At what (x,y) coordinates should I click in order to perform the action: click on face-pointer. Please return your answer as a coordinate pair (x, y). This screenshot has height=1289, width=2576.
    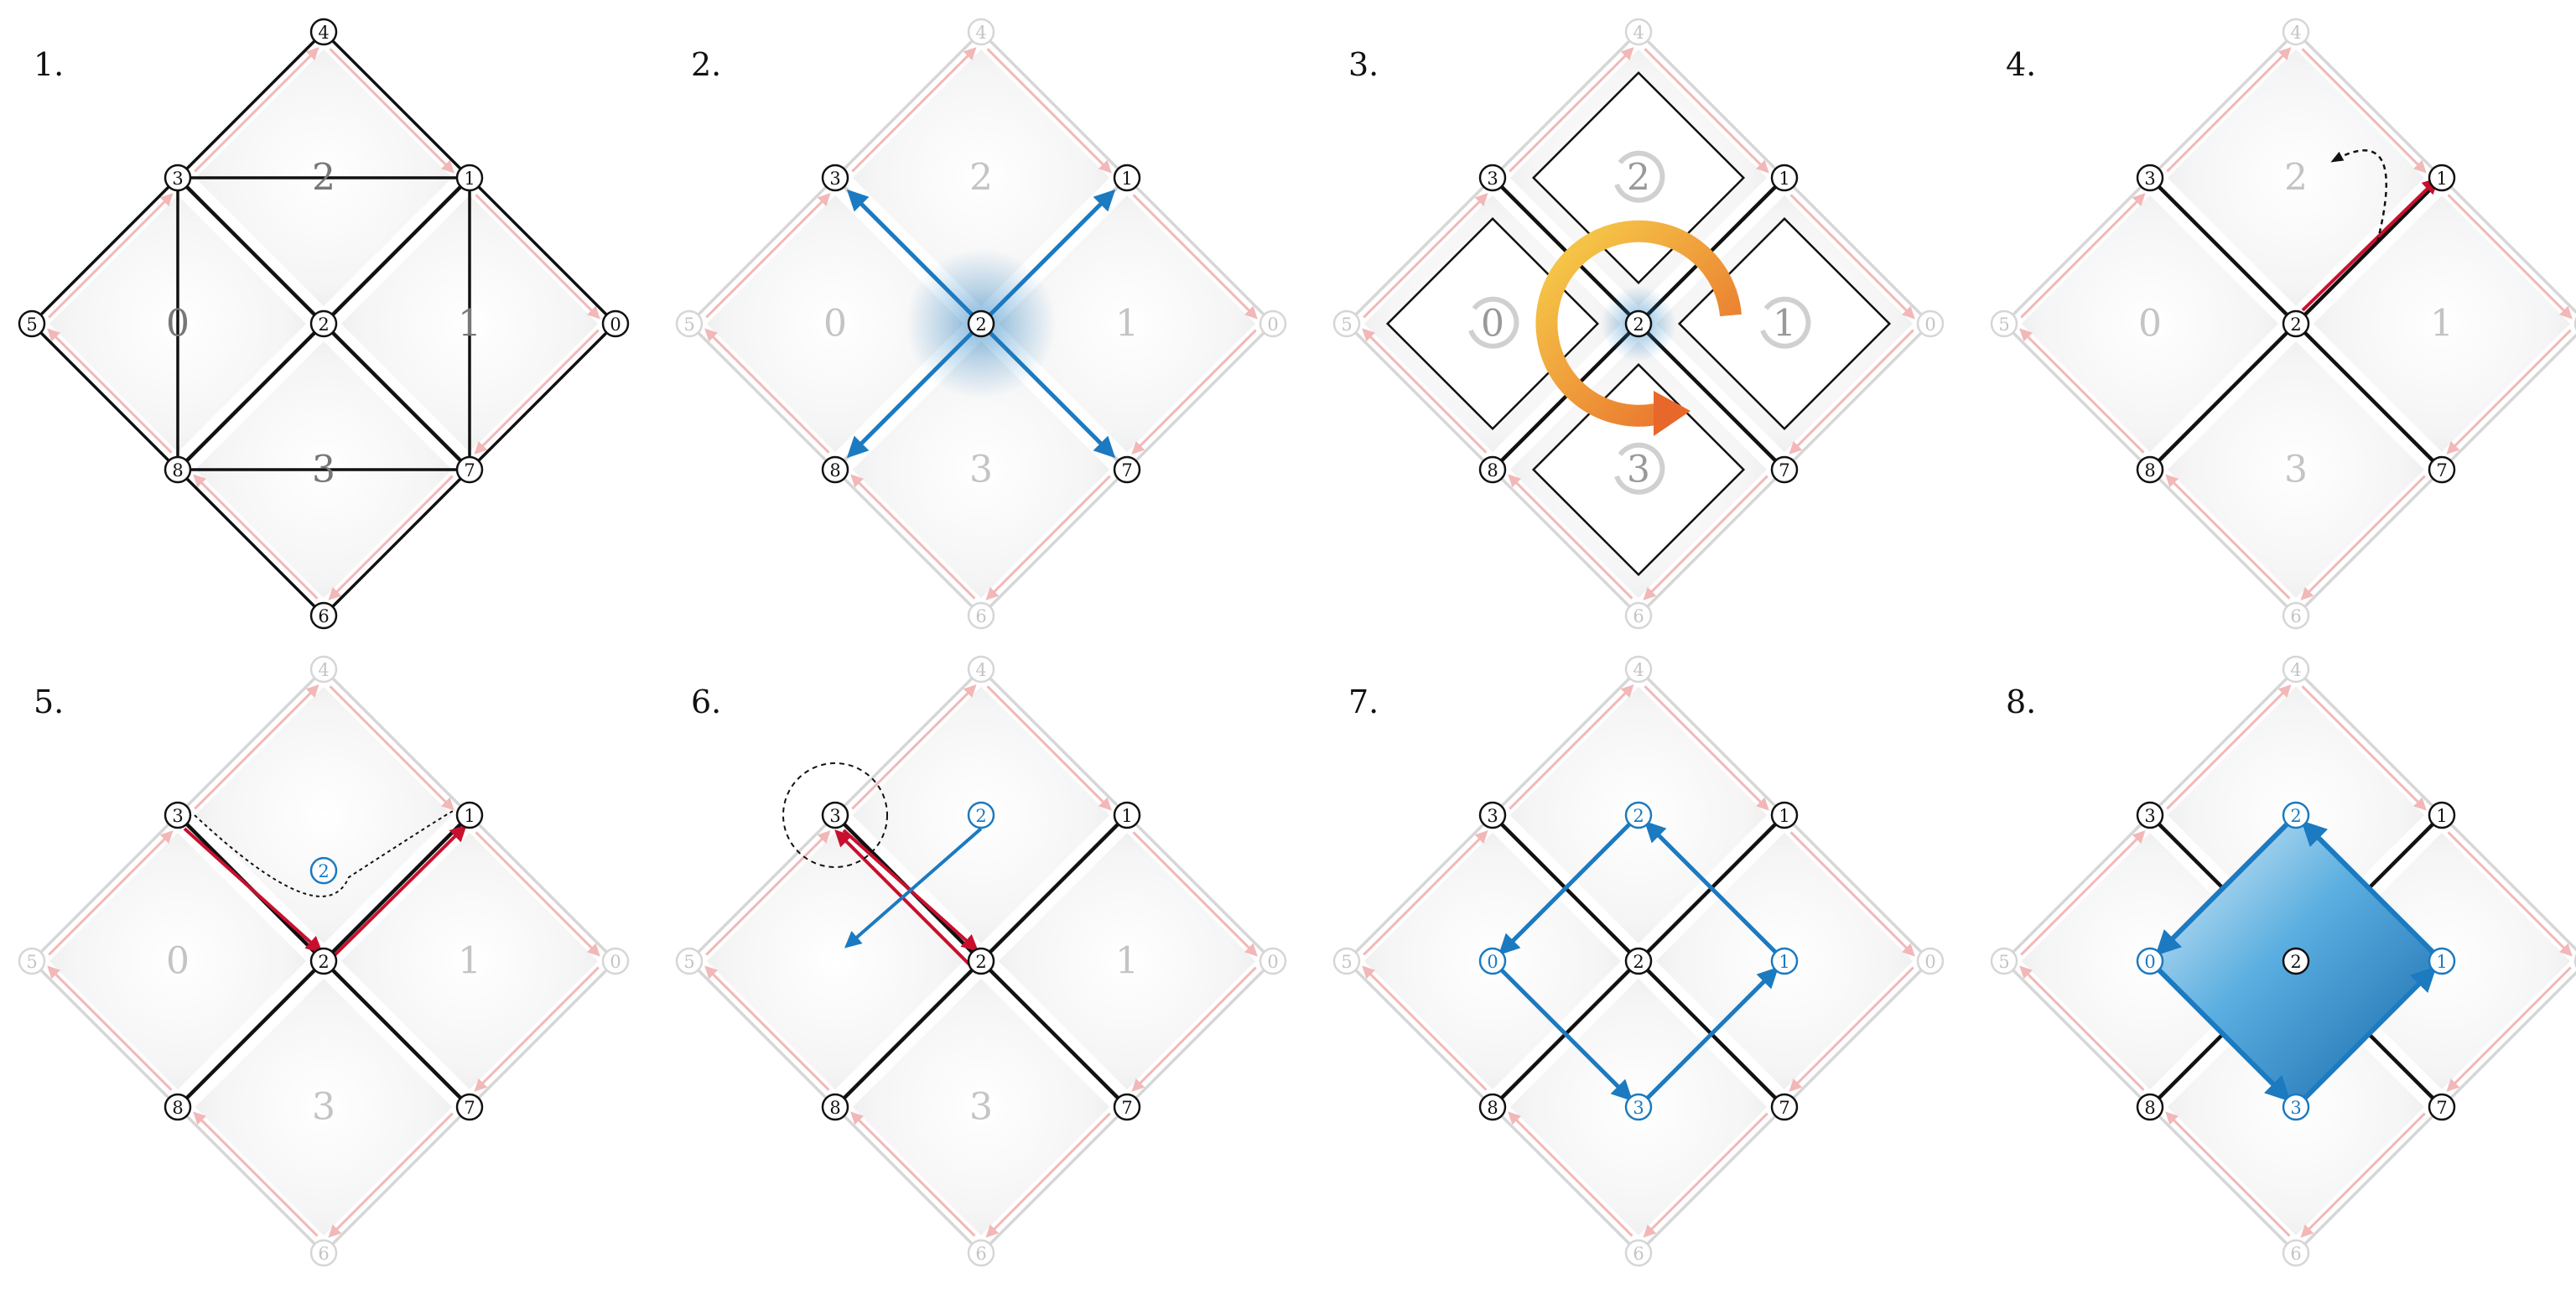
    Looking at the image, I should click on (2358, 196).